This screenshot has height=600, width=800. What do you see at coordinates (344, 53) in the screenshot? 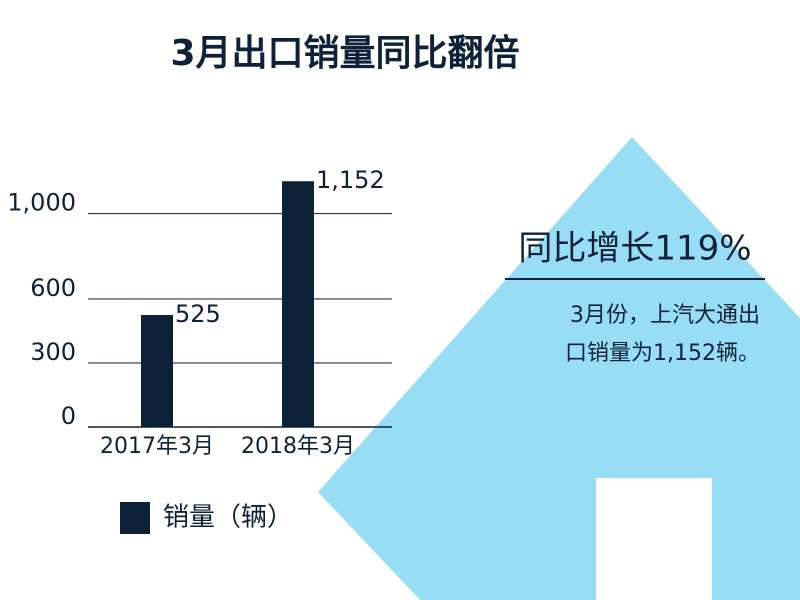
I see `chart-title: 3月出口销量同比翻倍` at bounding box center [344, 53].